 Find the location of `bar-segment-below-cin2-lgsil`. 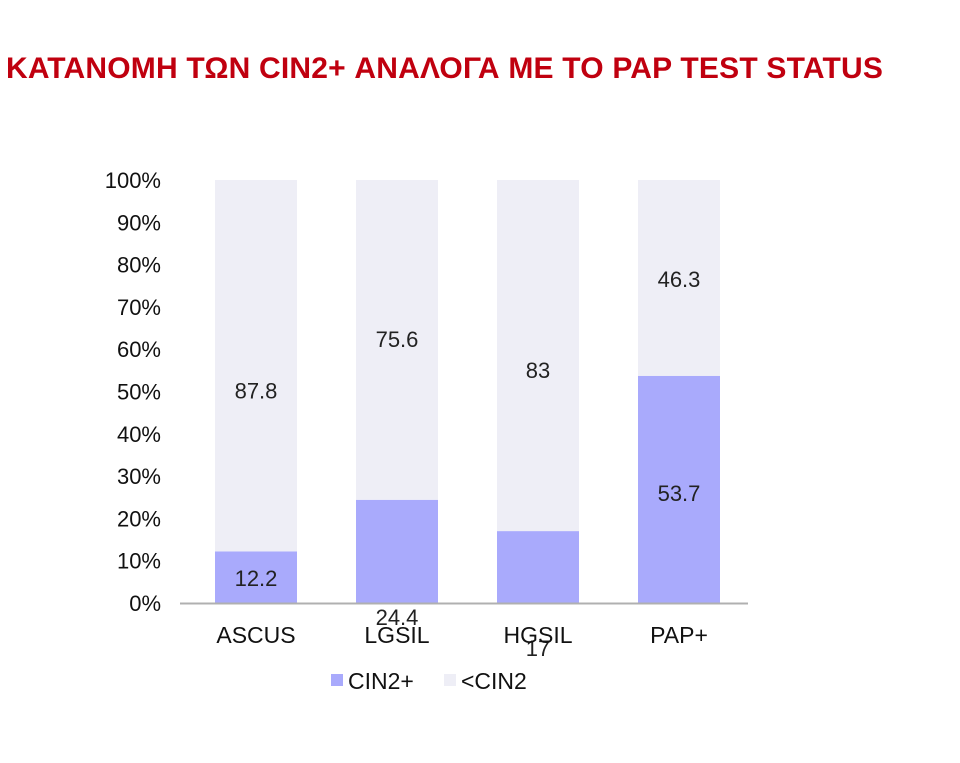

bar-segment-below-cin2-lgsil is located at coordinates (397, 340).